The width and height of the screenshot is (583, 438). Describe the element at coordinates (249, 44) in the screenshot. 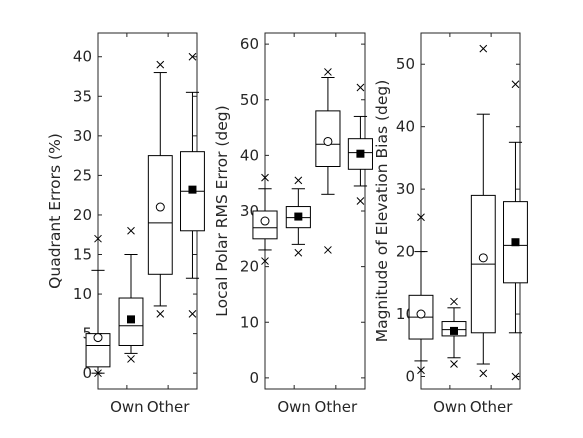

I see `y-tick-label: 60` at that location.